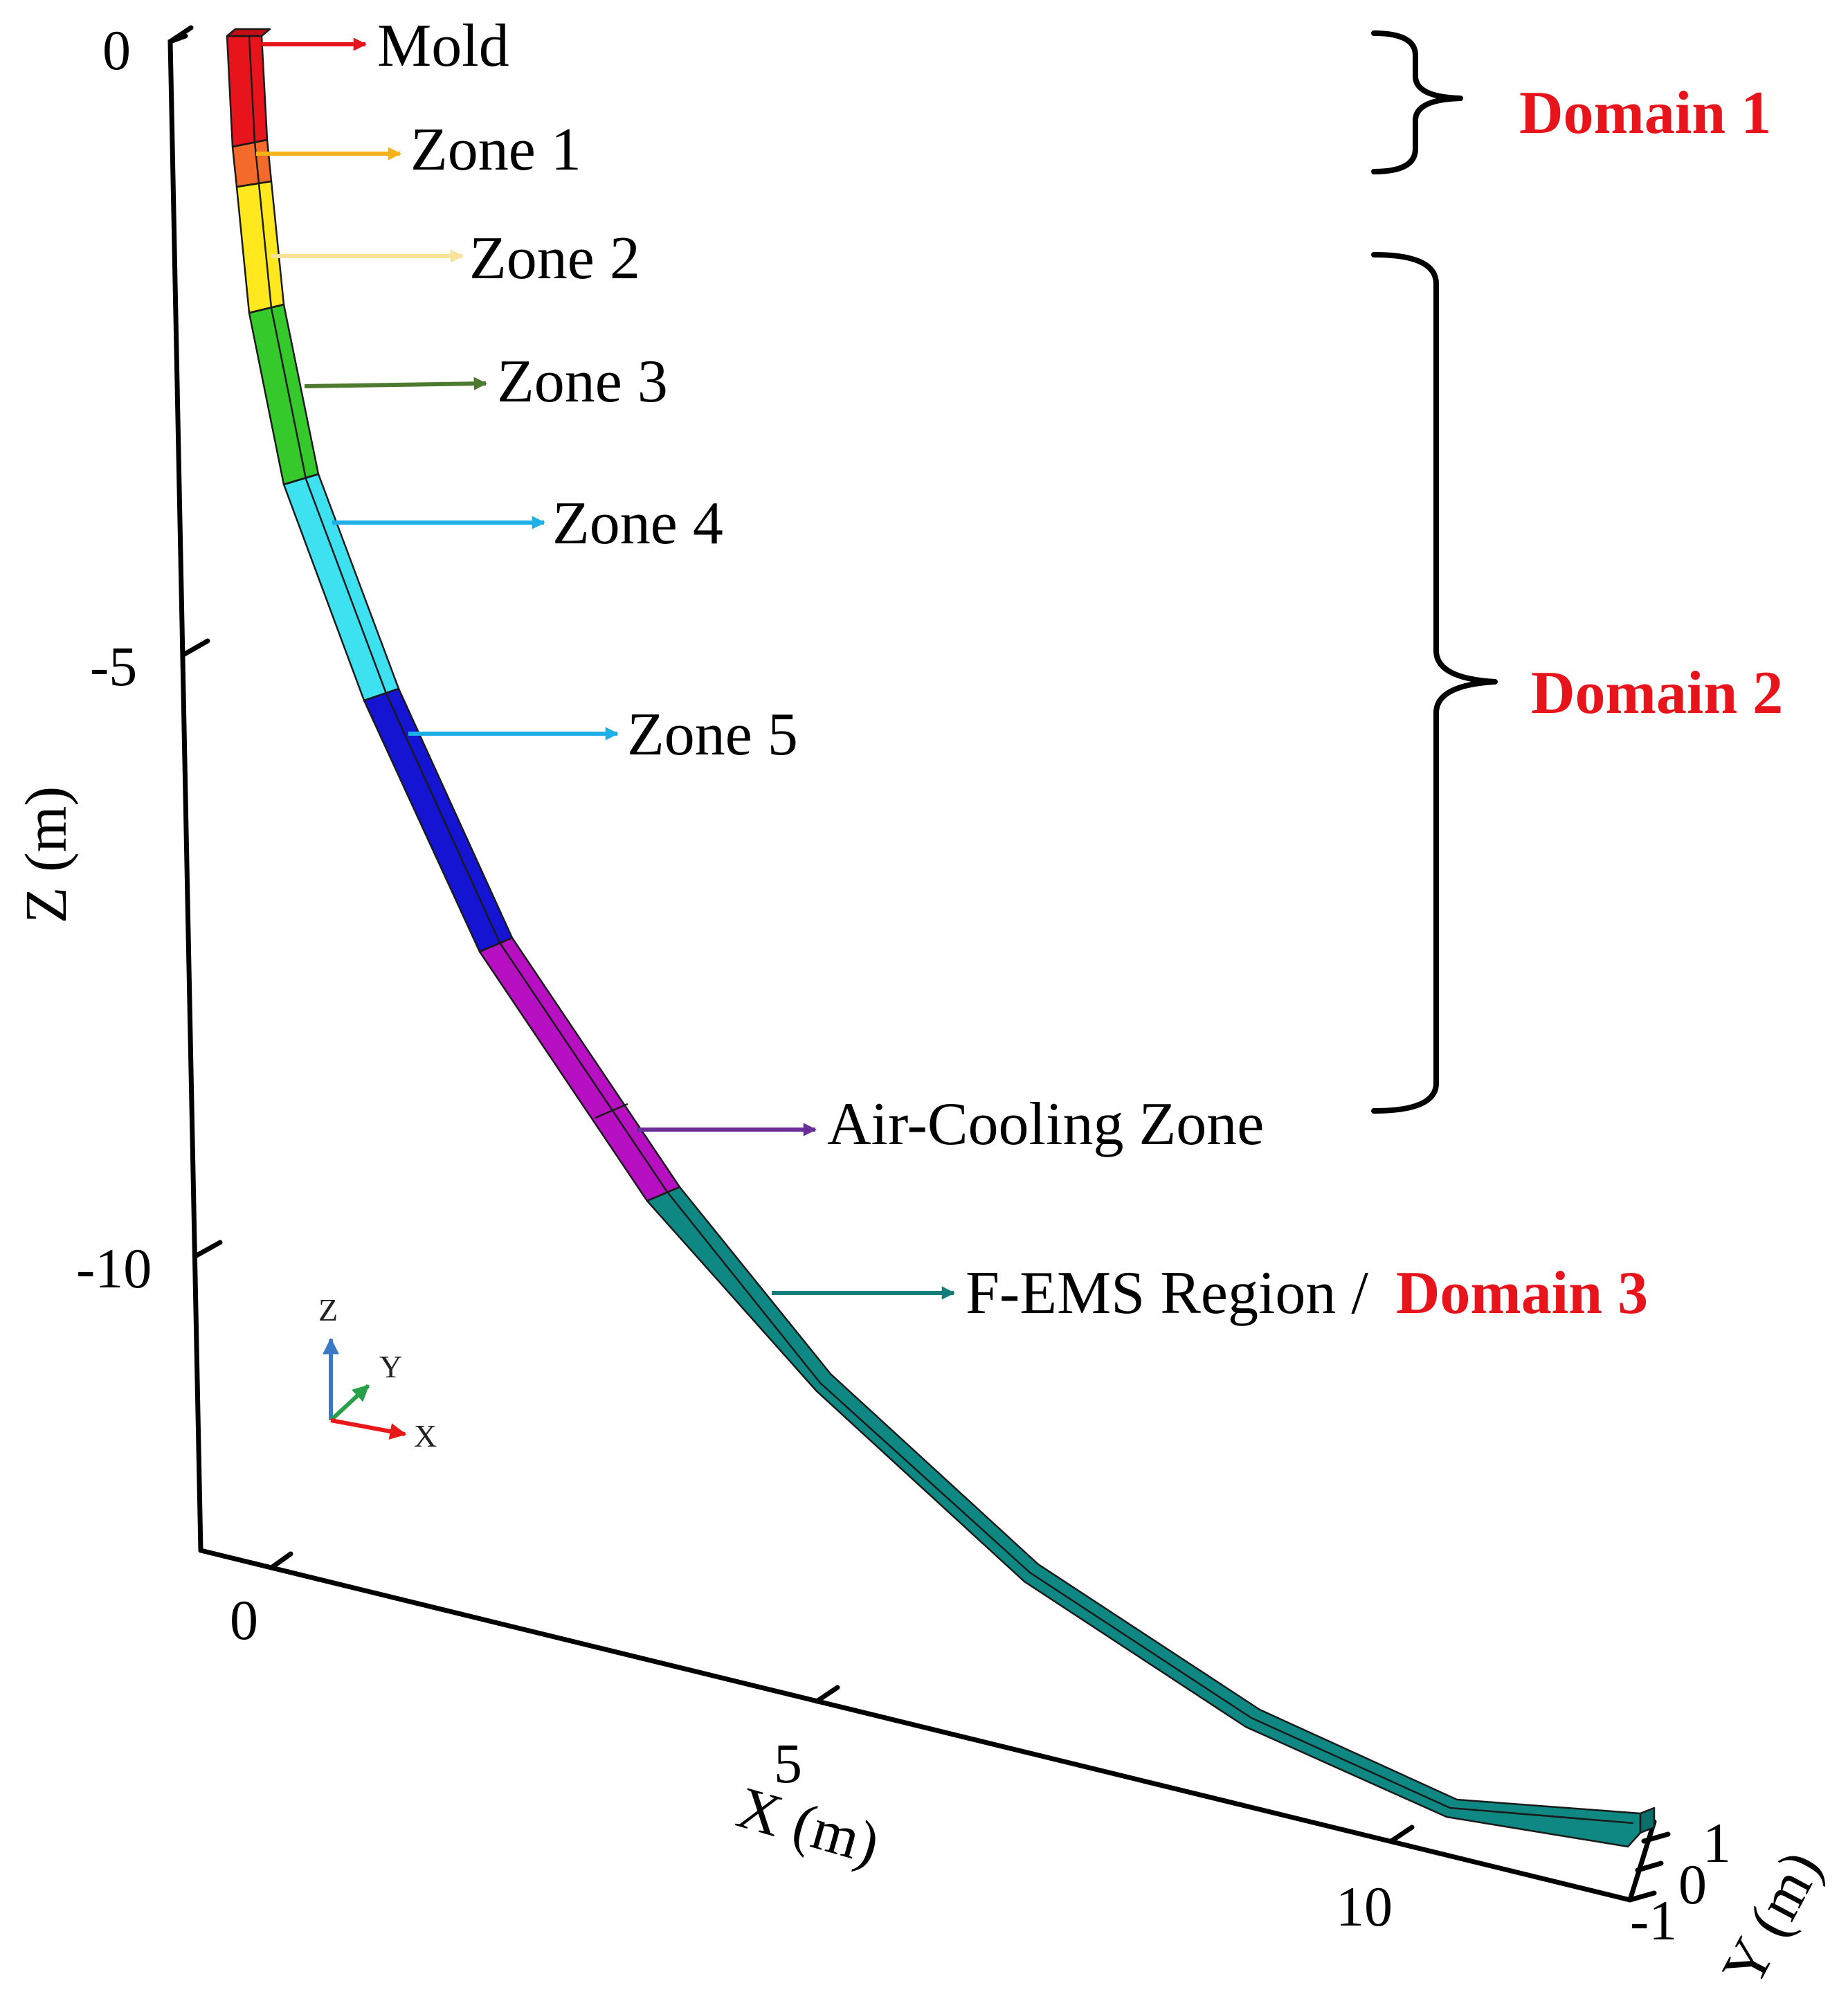 The image size is (1848, 2001). Describe the element at coordinates (207, 1249) in the screenshot. I see `z-tick-minus10` at that location.